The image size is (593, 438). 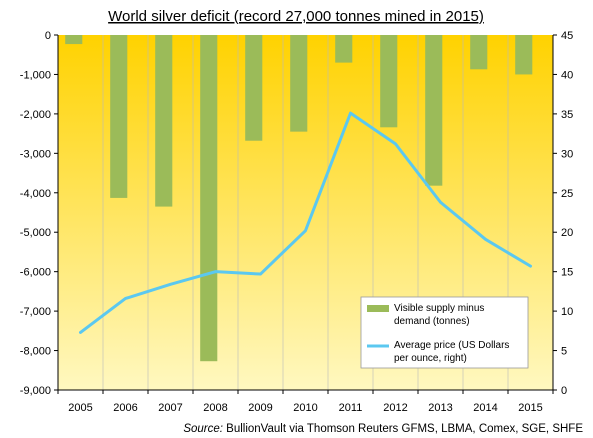 I want to click on source-prefix: Source:, so click(x=203, y=429).